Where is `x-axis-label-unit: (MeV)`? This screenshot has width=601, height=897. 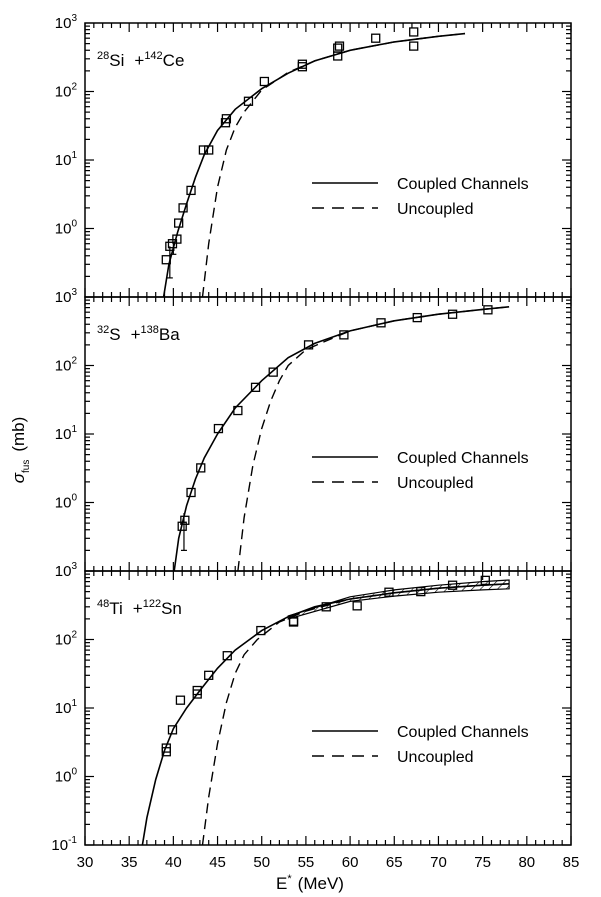
x-axis-label-unit: (MeV) is located at coordinates (321, 883).